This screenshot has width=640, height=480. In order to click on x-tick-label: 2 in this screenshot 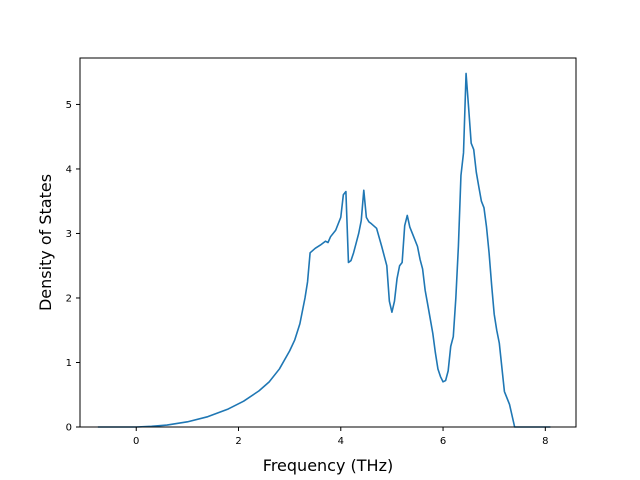, I will do `click(238, 441)`.